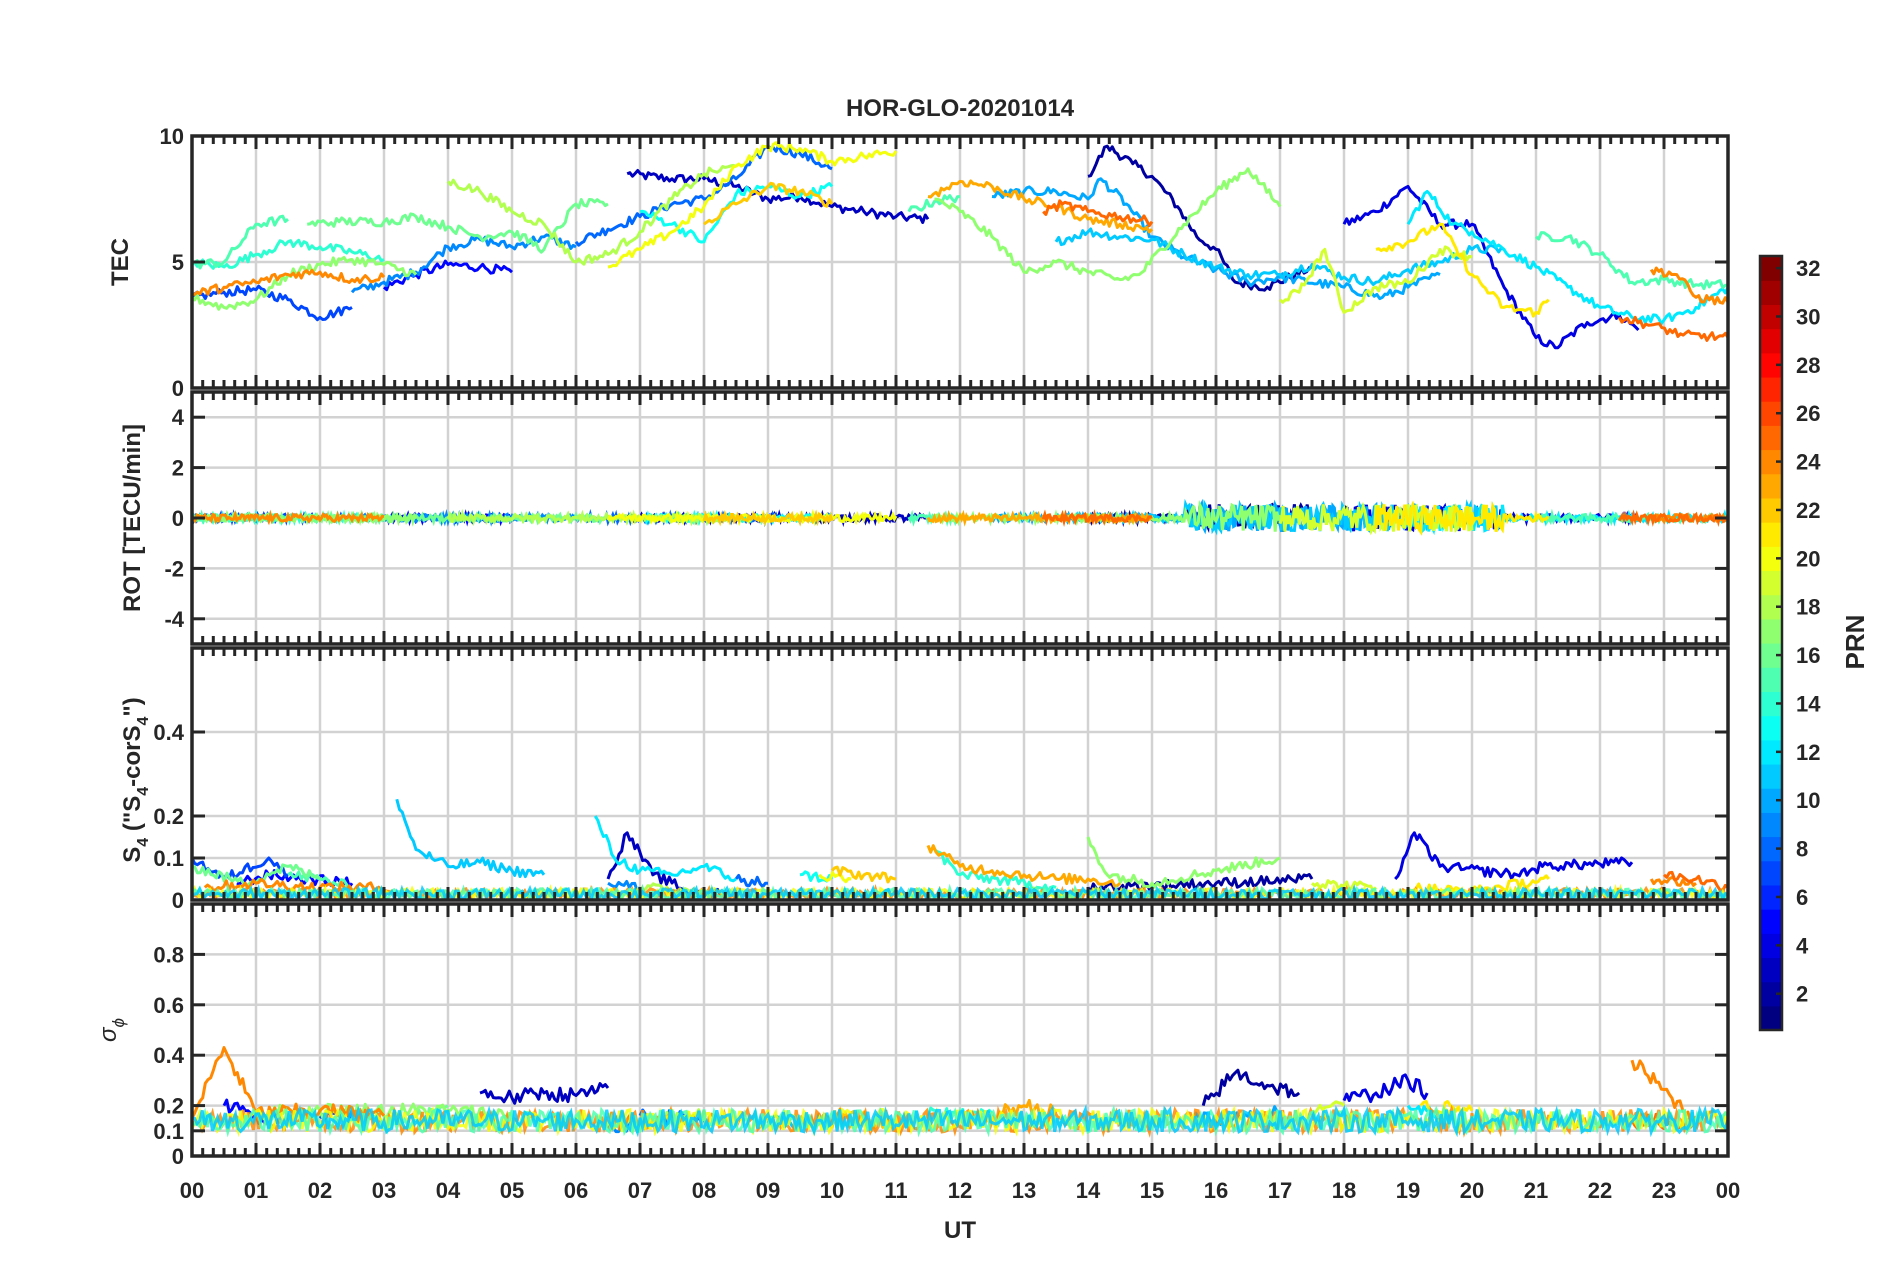  I want to click on x-tick-label: 09, so click(768, 1190).